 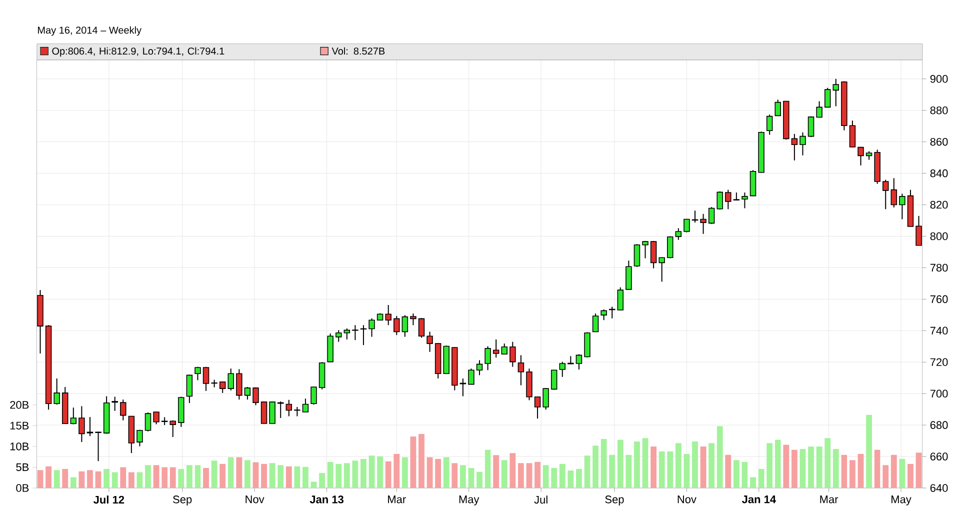 I want to click on x-tick-label: Sep, so click(x=614, y=501).